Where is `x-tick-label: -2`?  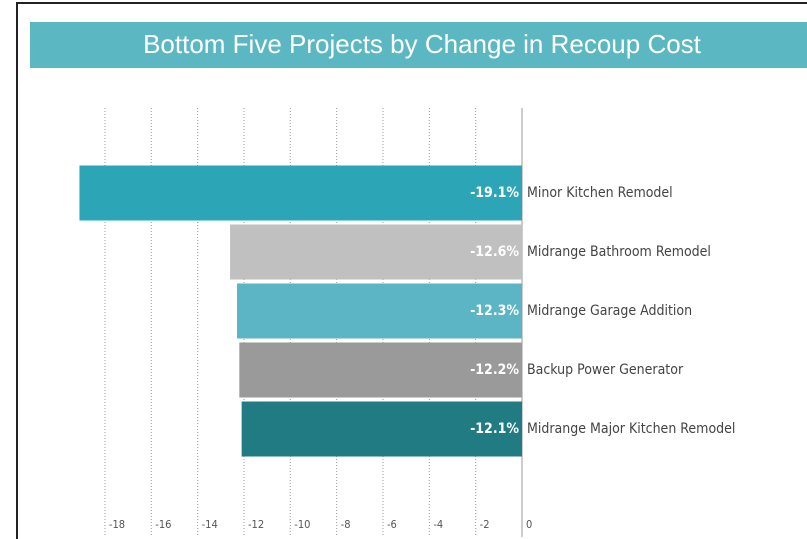
x-tick-label: -2 is located at coordinates (485, 524).